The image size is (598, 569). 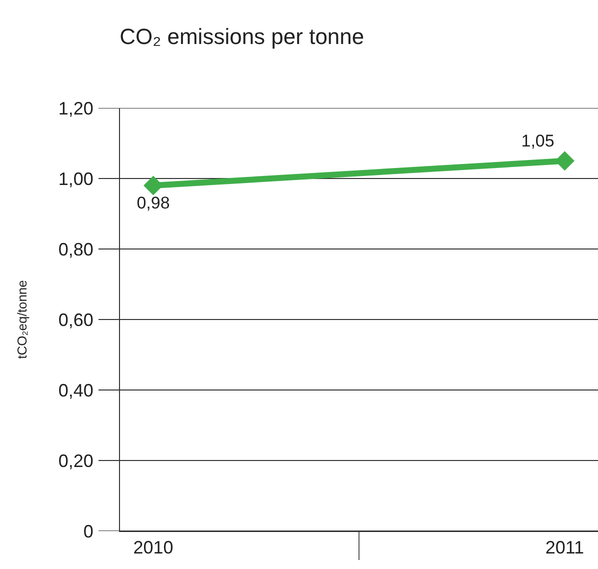 I want to click on chart-title: CO₂ emissions per tonne, so click(x=242, y=36).